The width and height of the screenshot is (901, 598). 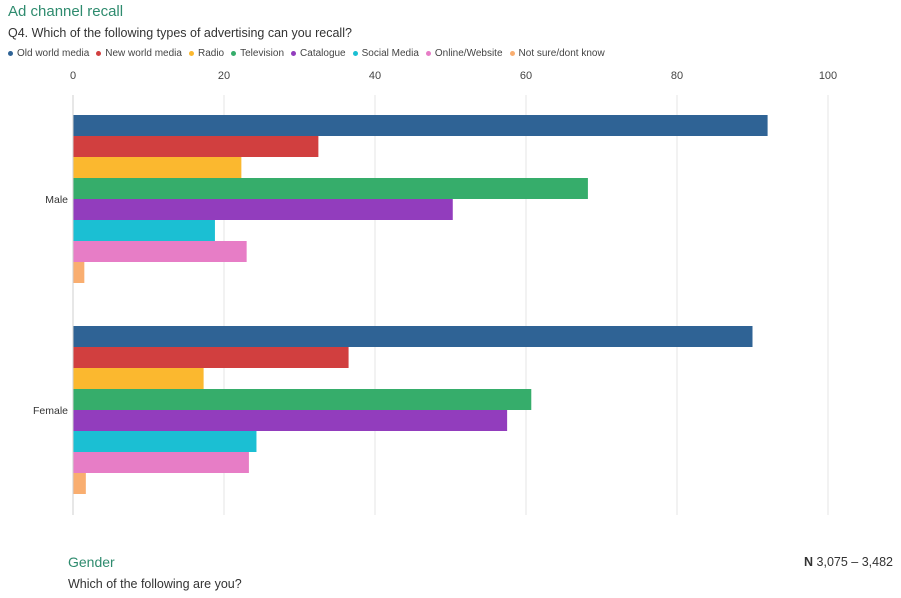 I want to click on chart-title: Ad channel recall, so click(x=66, y=11).